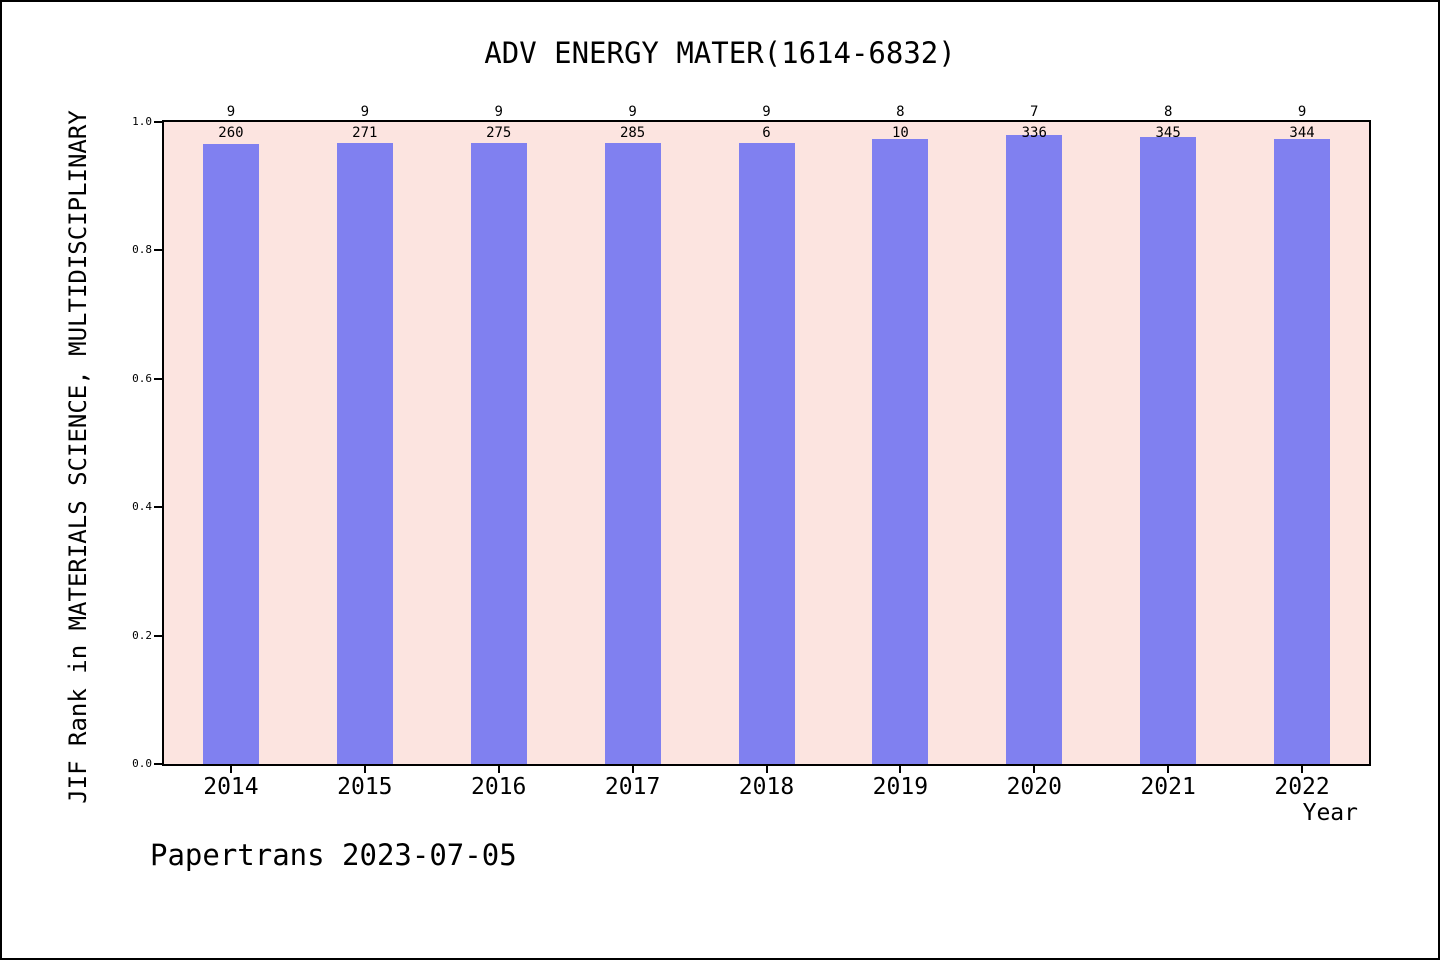  Describe the element at coordinates (1302, 787) in the screenshot. I see `x-tick-label: 2022` at that location.